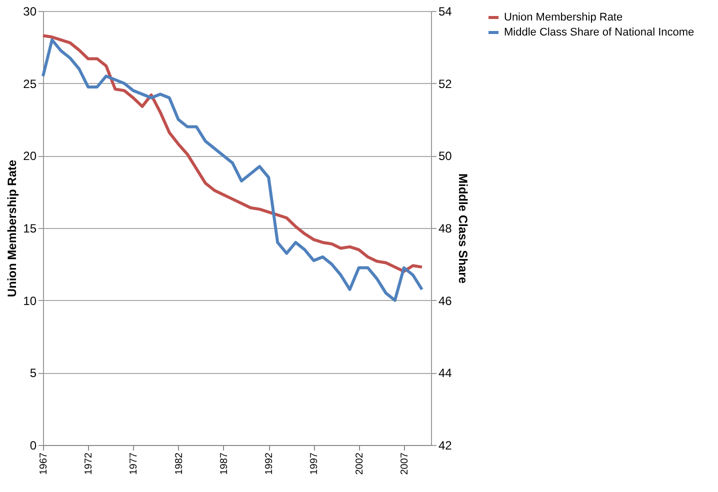 Image resolution: width=718 pixels, height=492 pixels. Describe the element at coordinates (445, 301) in the screenshot. I see `y2-tick-label: 46` at that location.